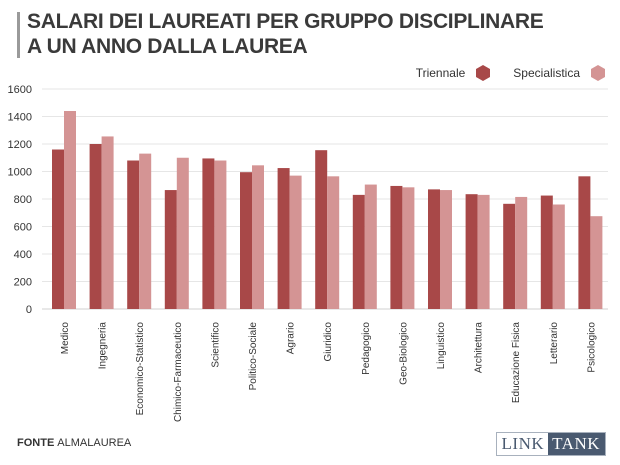 This screenshot has width=620, height=465. Describe the element at coordinates (258, 237) in the screenshot. I see `bar-specialistica-politico-sociale` at that location.